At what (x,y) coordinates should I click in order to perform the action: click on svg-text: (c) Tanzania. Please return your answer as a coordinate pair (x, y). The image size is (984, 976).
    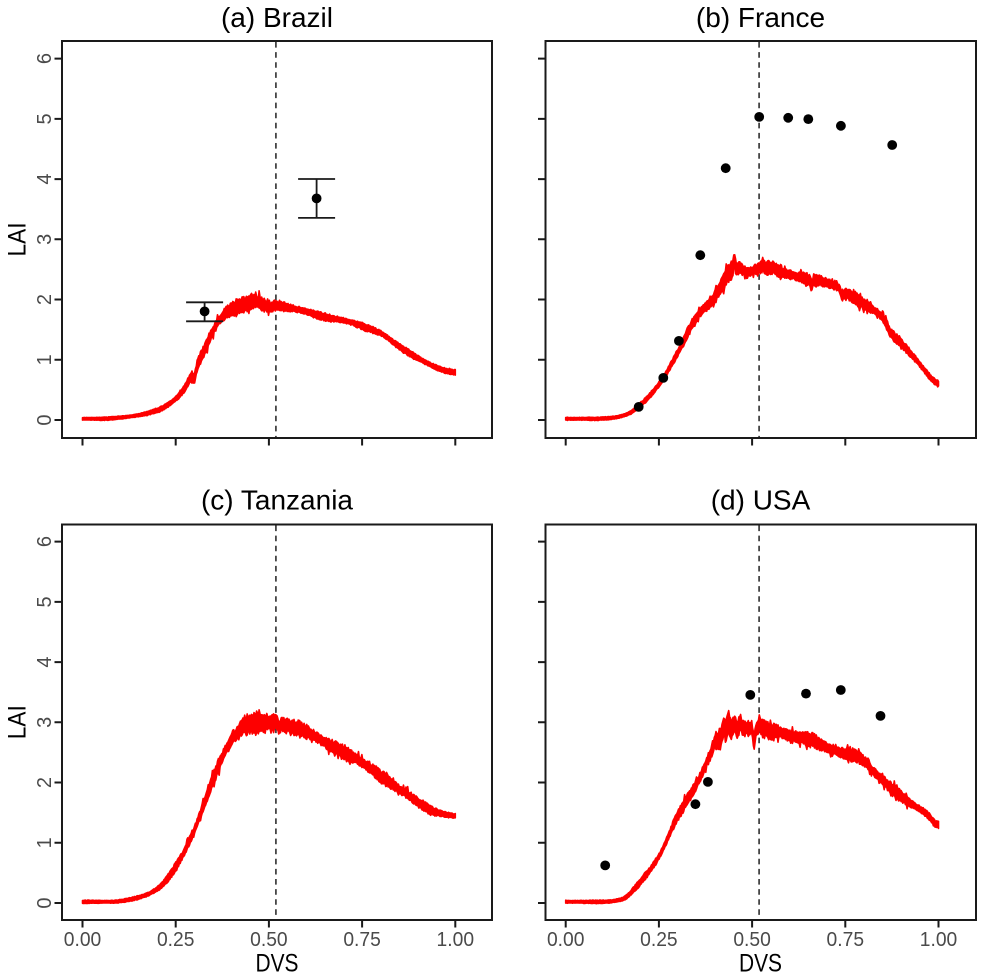
    Looking at the image, I should click on (277, 500).